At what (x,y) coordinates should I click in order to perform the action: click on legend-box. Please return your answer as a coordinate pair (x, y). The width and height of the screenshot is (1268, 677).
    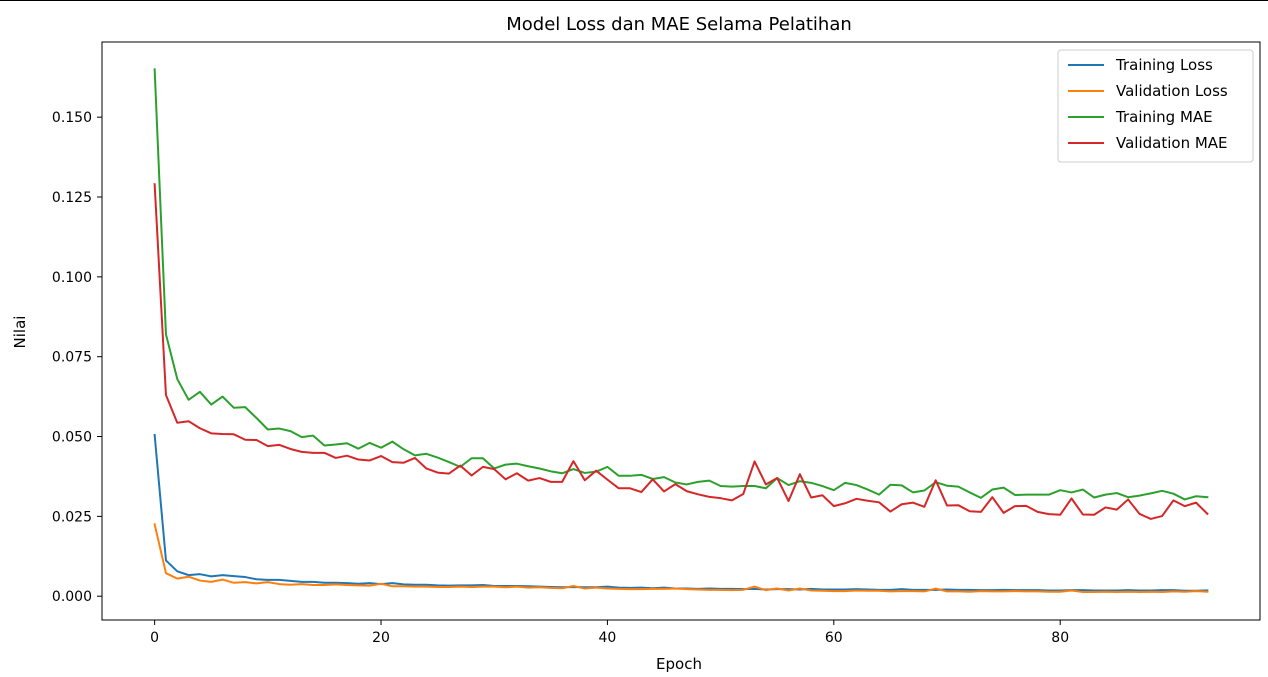
    Looking at the image, I should click on (1155, 106).